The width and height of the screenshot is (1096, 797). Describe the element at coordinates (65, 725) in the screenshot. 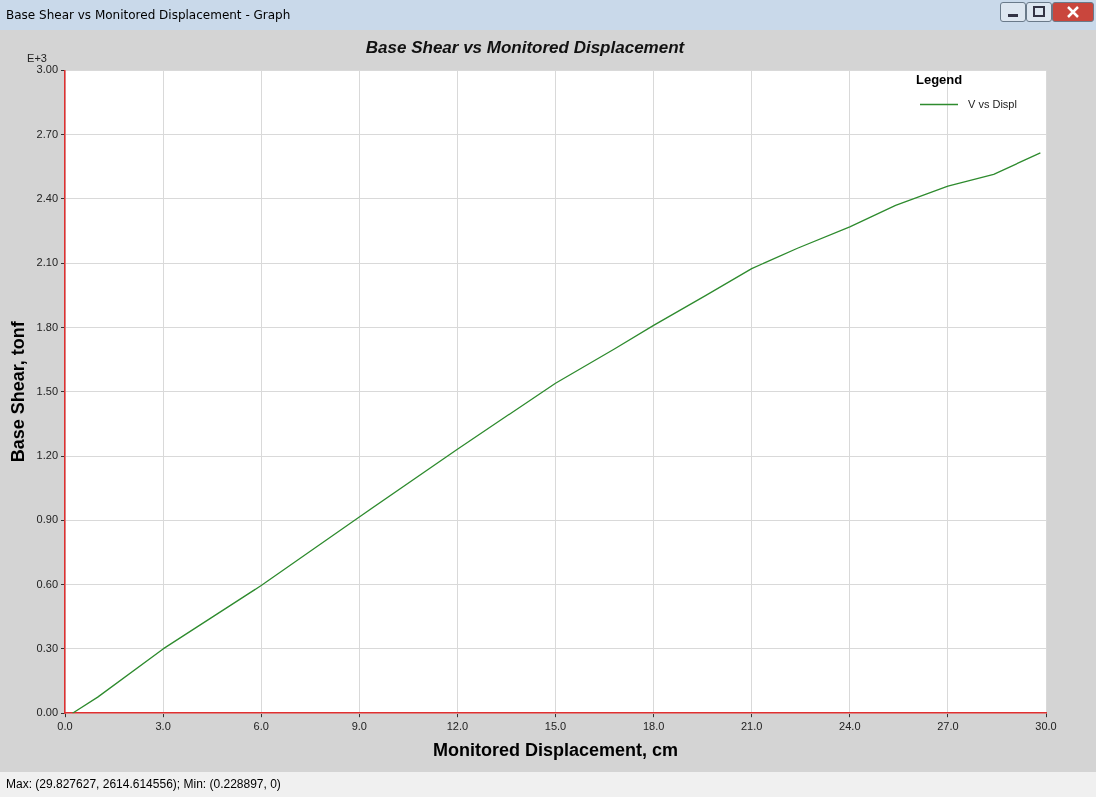

I see `x-tick-label: 0.0` at that location.